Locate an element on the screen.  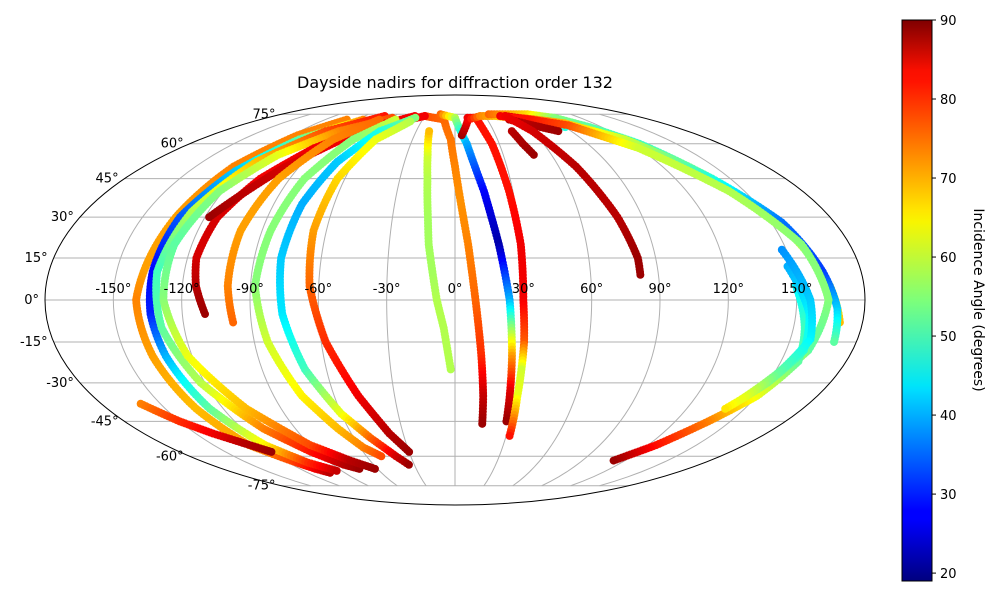
lon-tick-label: -90° is located at coordinates (250, 289).